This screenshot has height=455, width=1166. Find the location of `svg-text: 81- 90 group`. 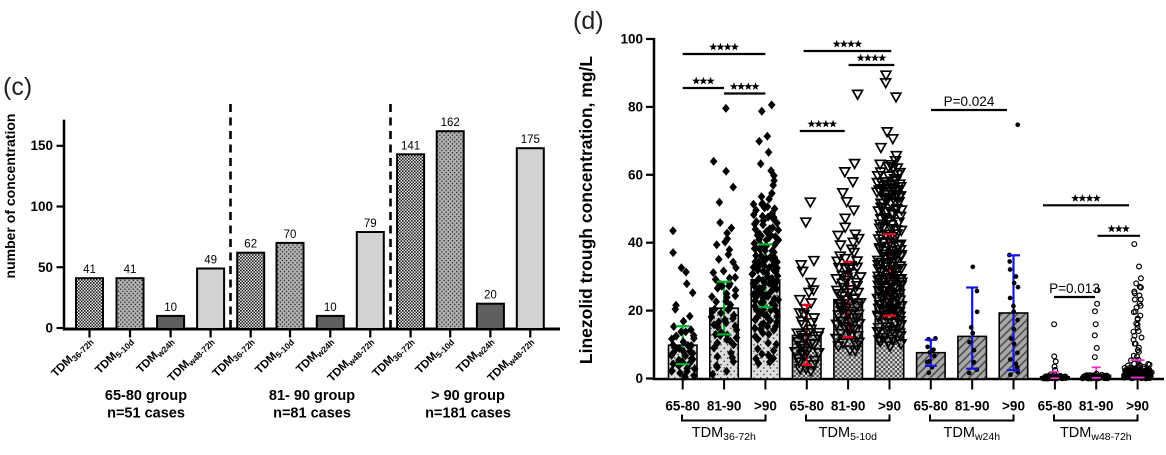

svg-text: 81- 90 group is located at coordinates (312, 396).